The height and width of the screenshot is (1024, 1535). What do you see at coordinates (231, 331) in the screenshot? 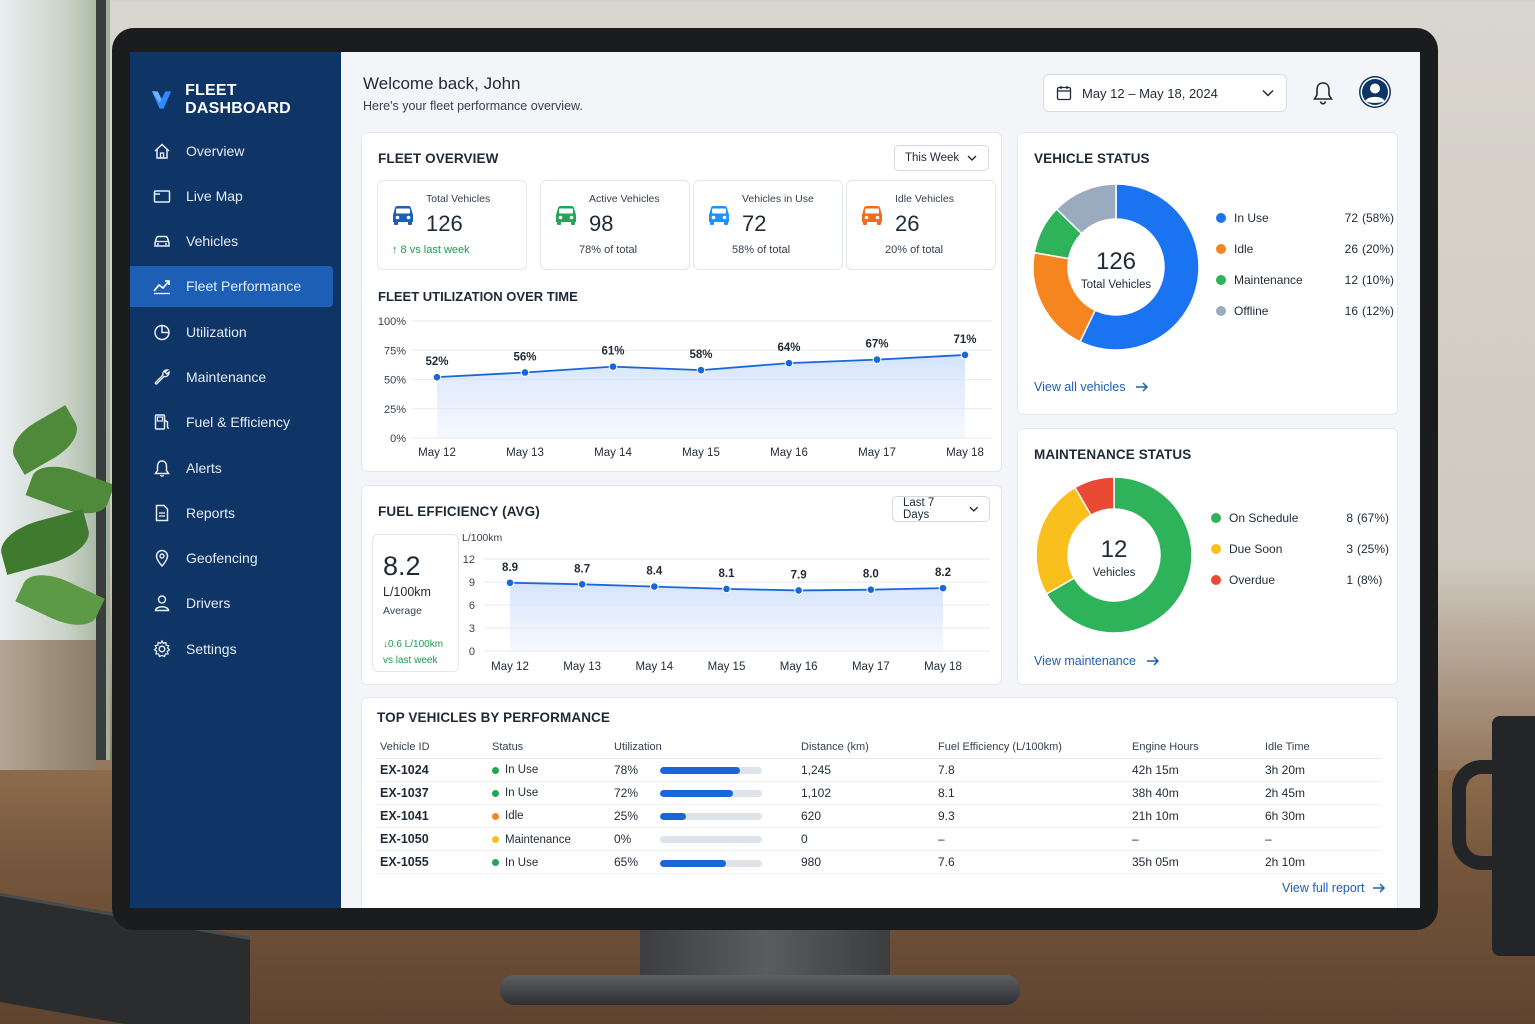
I see `sidebar-item-utilization: Utilization` at bounding box center [231, 331].